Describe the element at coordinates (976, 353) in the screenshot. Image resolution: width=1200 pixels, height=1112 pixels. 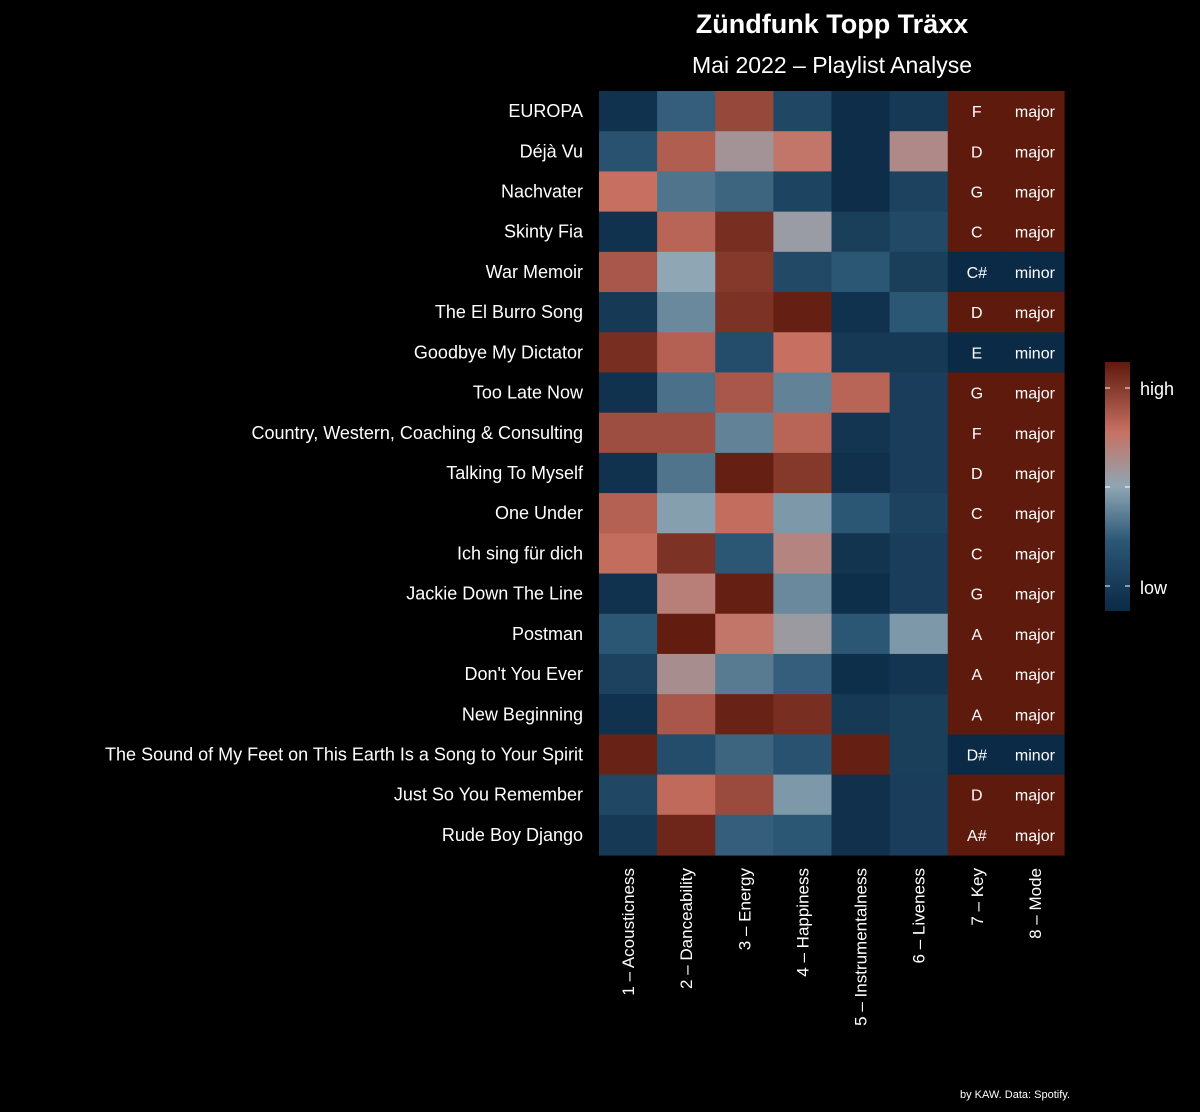
I see `key-cell-label: E` at that location.